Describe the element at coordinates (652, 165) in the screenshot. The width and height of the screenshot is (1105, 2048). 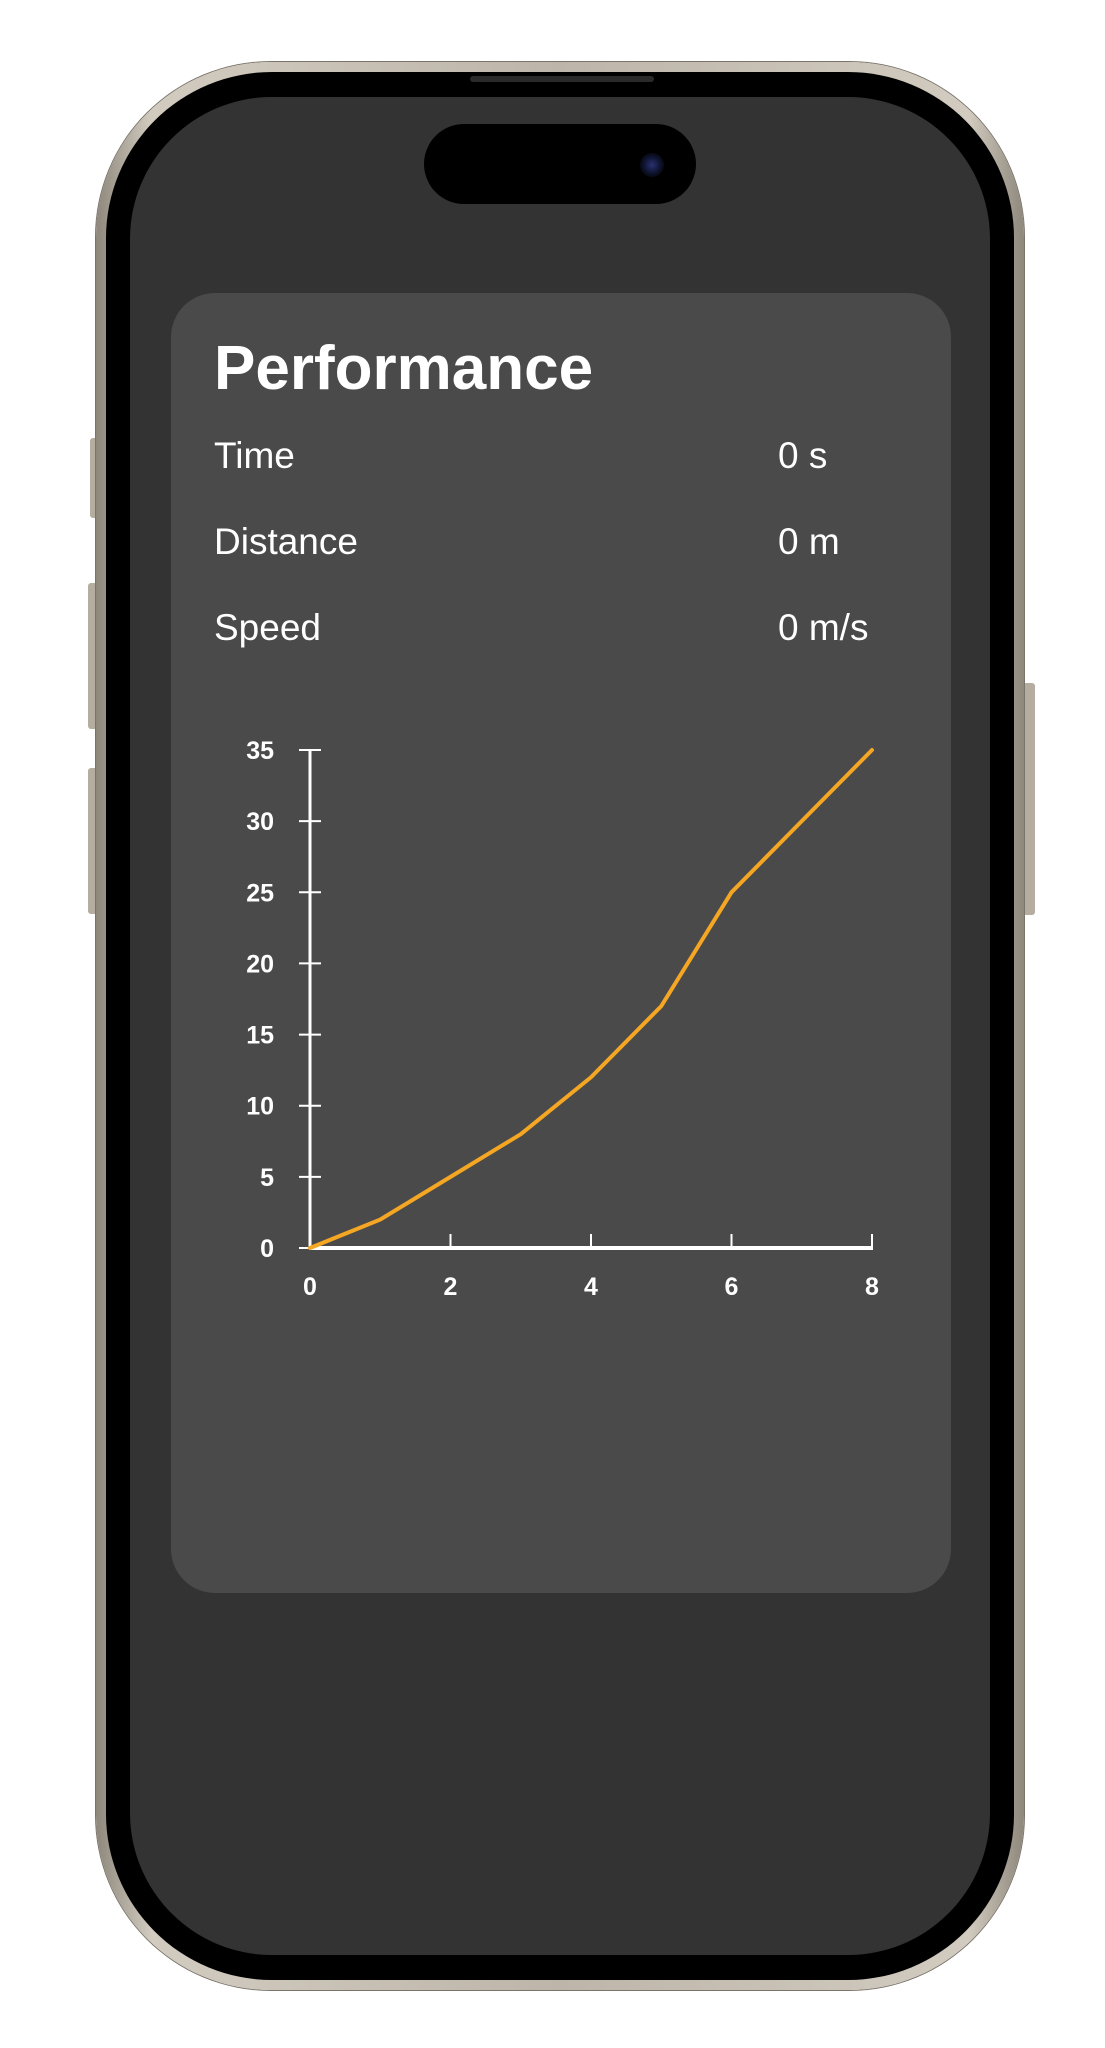
I see `front-camera-icon` at that location.